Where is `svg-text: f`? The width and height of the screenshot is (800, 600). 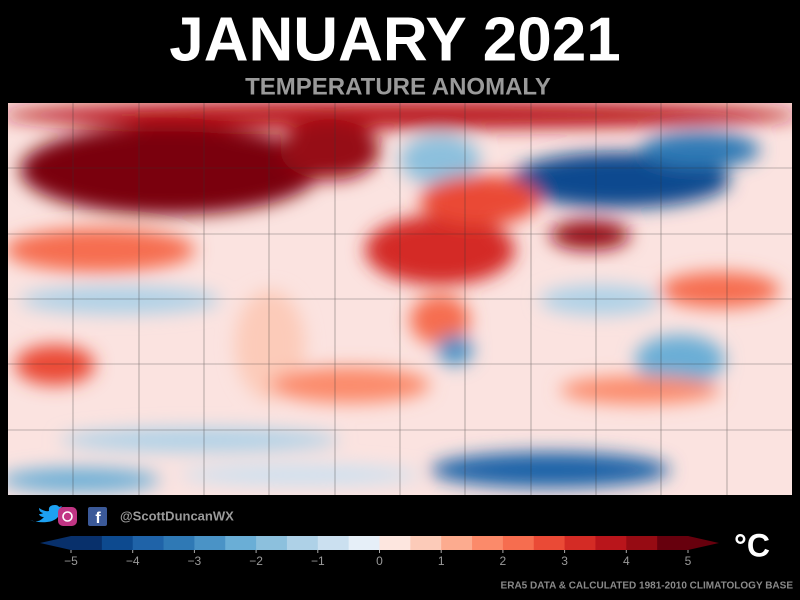 svg-text: f is located at coordinates (98, 518).